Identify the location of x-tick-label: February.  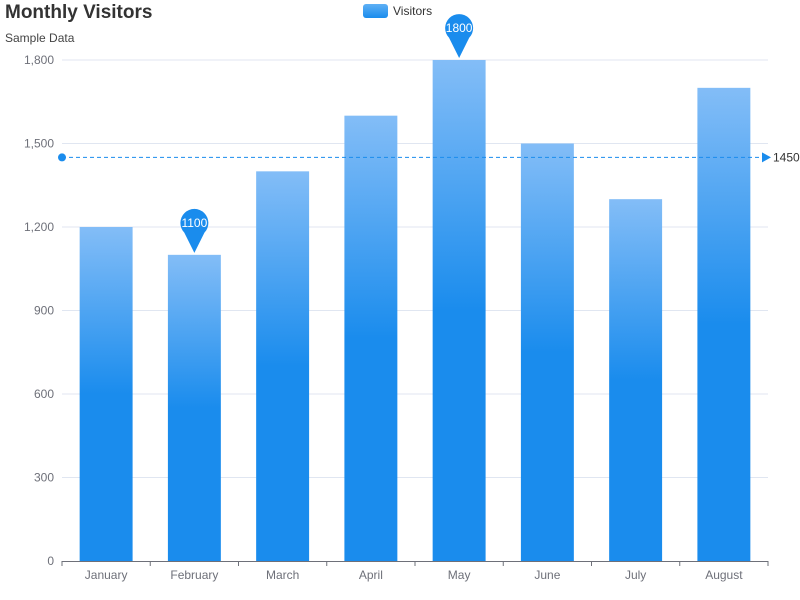
(194, 575).